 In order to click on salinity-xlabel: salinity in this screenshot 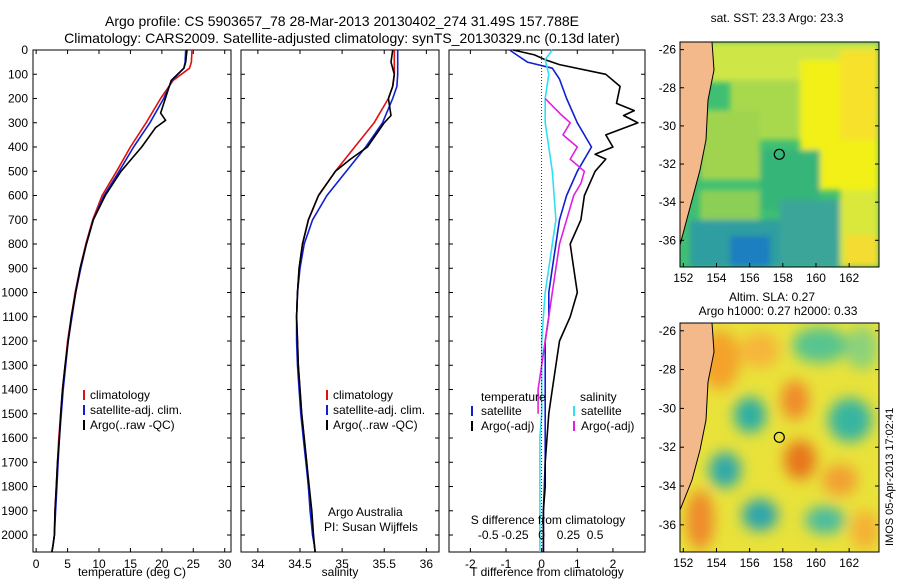, I will do `click(340, 572)`.